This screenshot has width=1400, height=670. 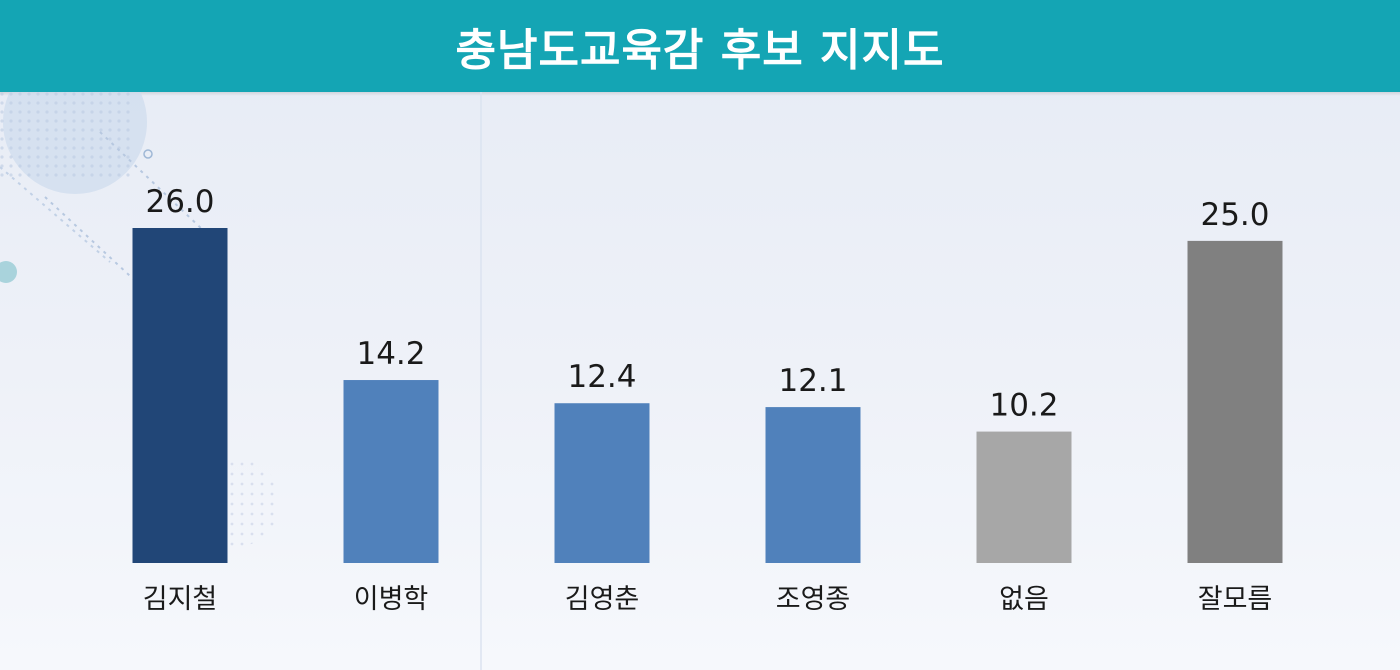 What do you see at coordinates (1234, 215) in the screenshot?
I see `value-label: 25.0` at bounding box center [1234, 215].